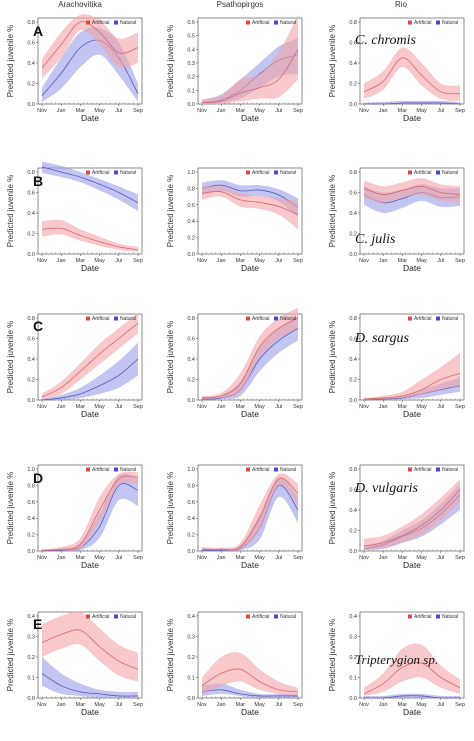  I want to click on row-label-a: A, so click(38, 31).